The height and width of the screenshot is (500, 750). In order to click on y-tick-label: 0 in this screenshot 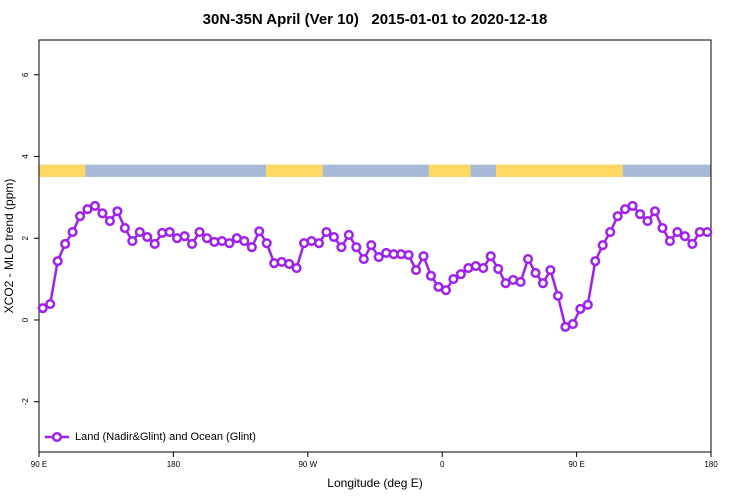, I will do `click(25, 319)`.